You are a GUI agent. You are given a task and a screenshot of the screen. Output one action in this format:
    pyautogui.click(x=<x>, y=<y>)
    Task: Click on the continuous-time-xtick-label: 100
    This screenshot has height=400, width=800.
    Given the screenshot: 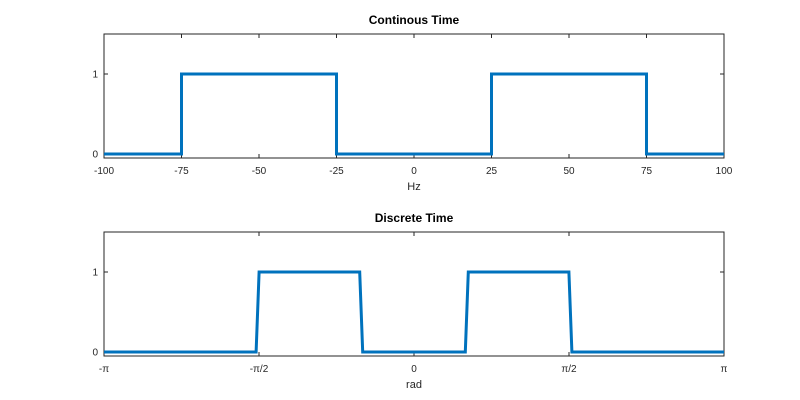 What is the action you would take?
    pyautogui.click(x=724, y=171)
    